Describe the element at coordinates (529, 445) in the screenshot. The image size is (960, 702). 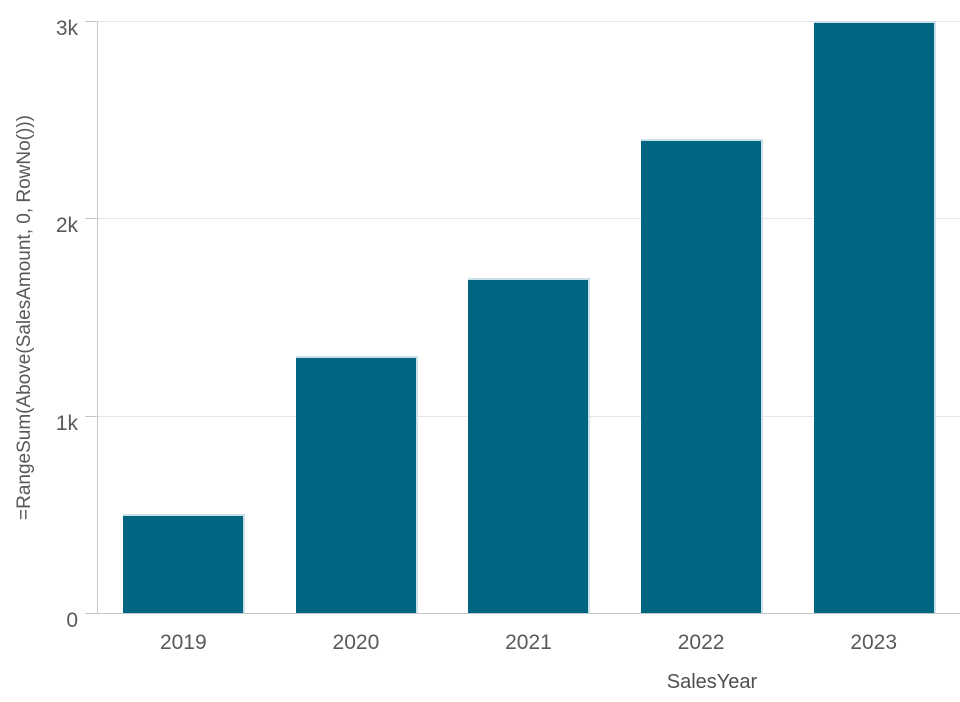
I see `bar-2021` at that location.